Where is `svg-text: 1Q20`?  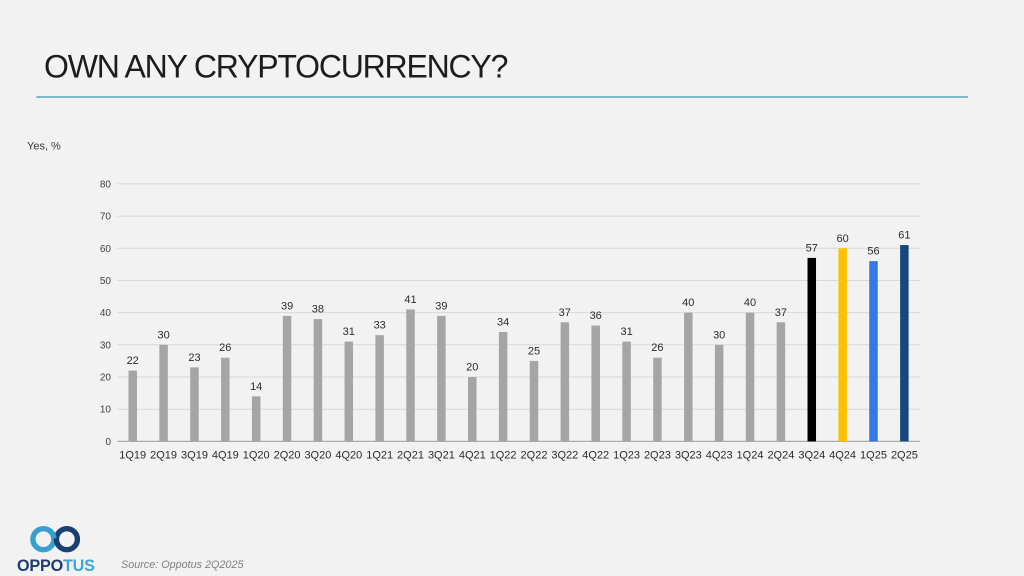
svg-text: 1Q20 is located at coordinates (256, 456).